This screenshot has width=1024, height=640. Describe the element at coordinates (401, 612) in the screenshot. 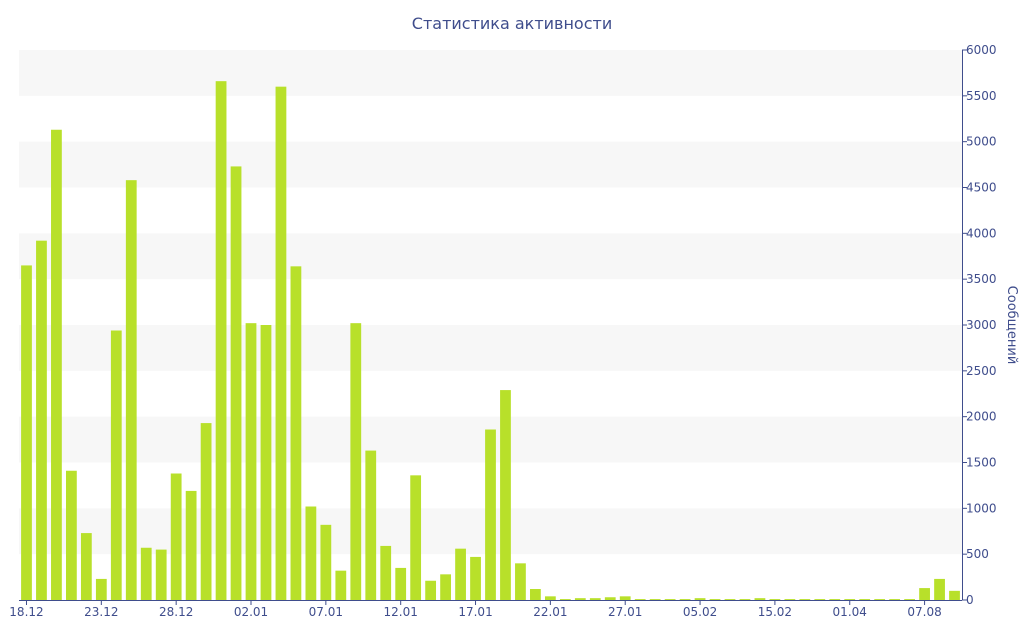

I see `x-tick-label: 12.01` at that location.